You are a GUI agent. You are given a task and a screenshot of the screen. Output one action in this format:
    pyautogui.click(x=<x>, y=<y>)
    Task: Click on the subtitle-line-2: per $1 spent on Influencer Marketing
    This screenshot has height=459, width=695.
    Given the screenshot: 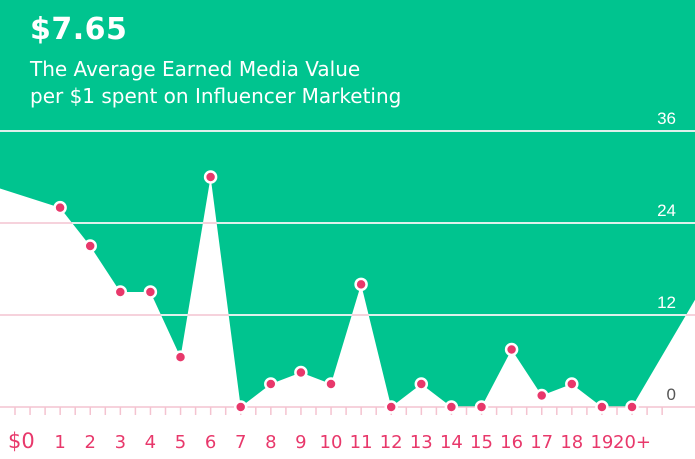 What is the action you would take?
    pyautogui.click(x=216, y=96)
    